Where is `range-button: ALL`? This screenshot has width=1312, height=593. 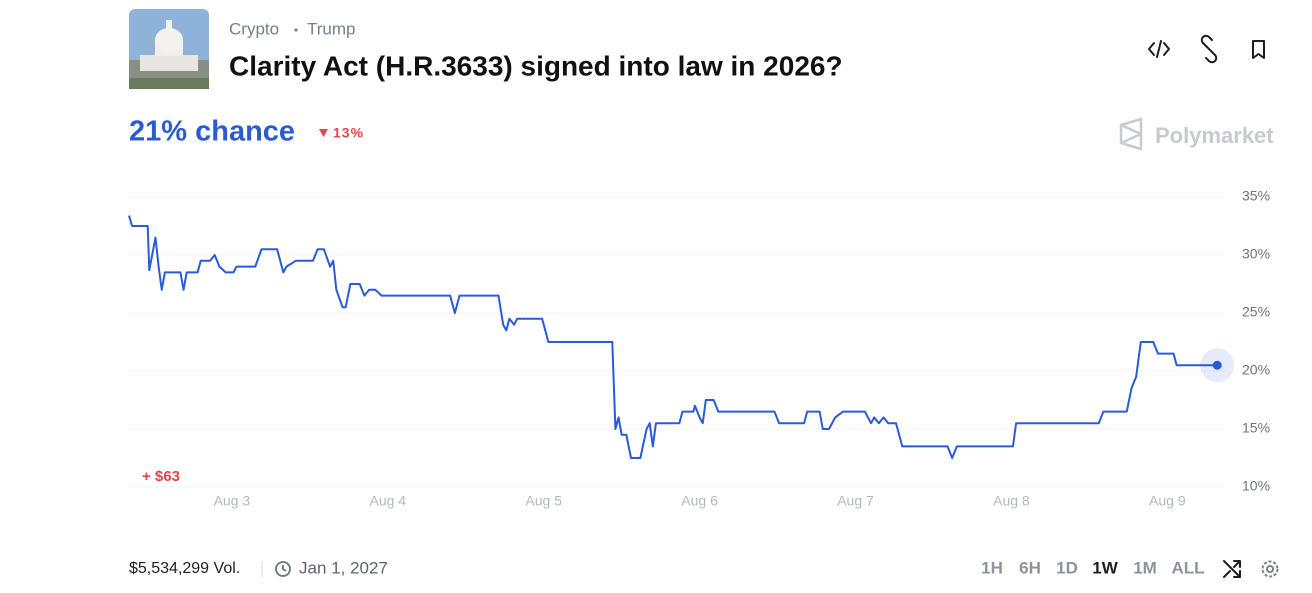 range-button: ALL is located at coordinates (1187, 567).